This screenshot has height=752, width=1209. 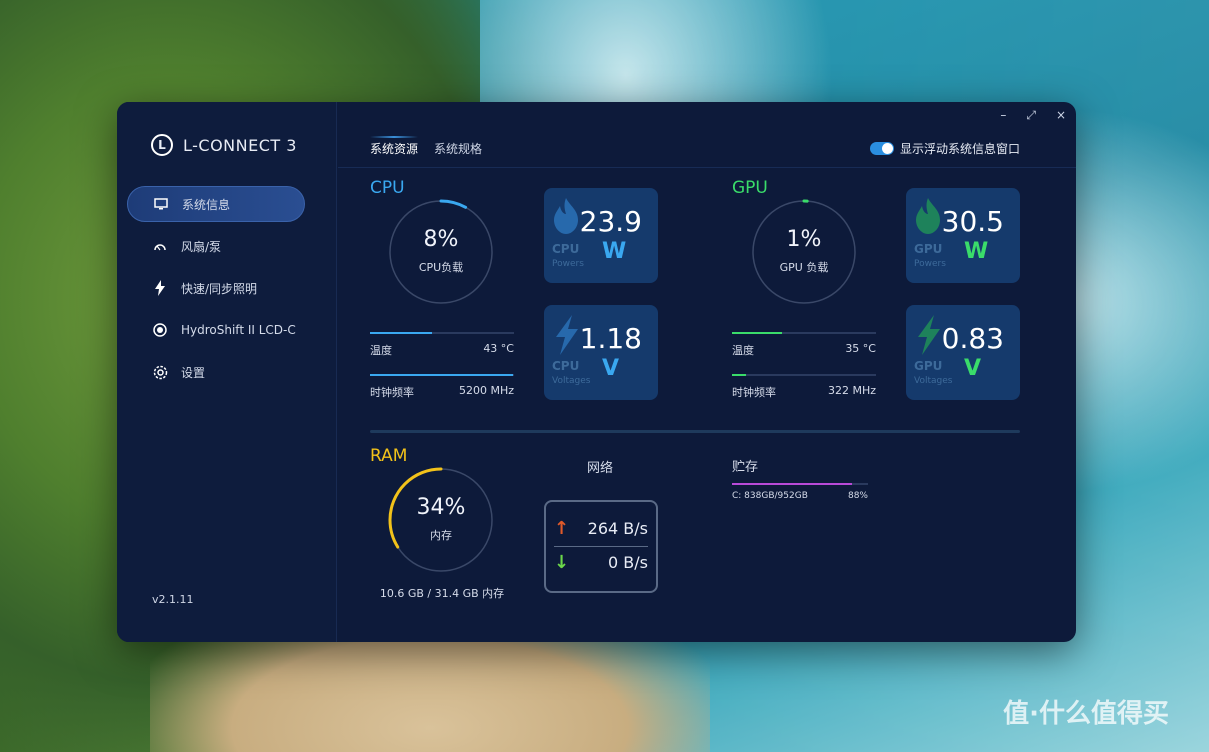 What do you see at coordinates (442, 387) in the screenshot?
I see `cpu-clock-row: 时钟频率 5200 MHz` at bounding box center [442, 387].